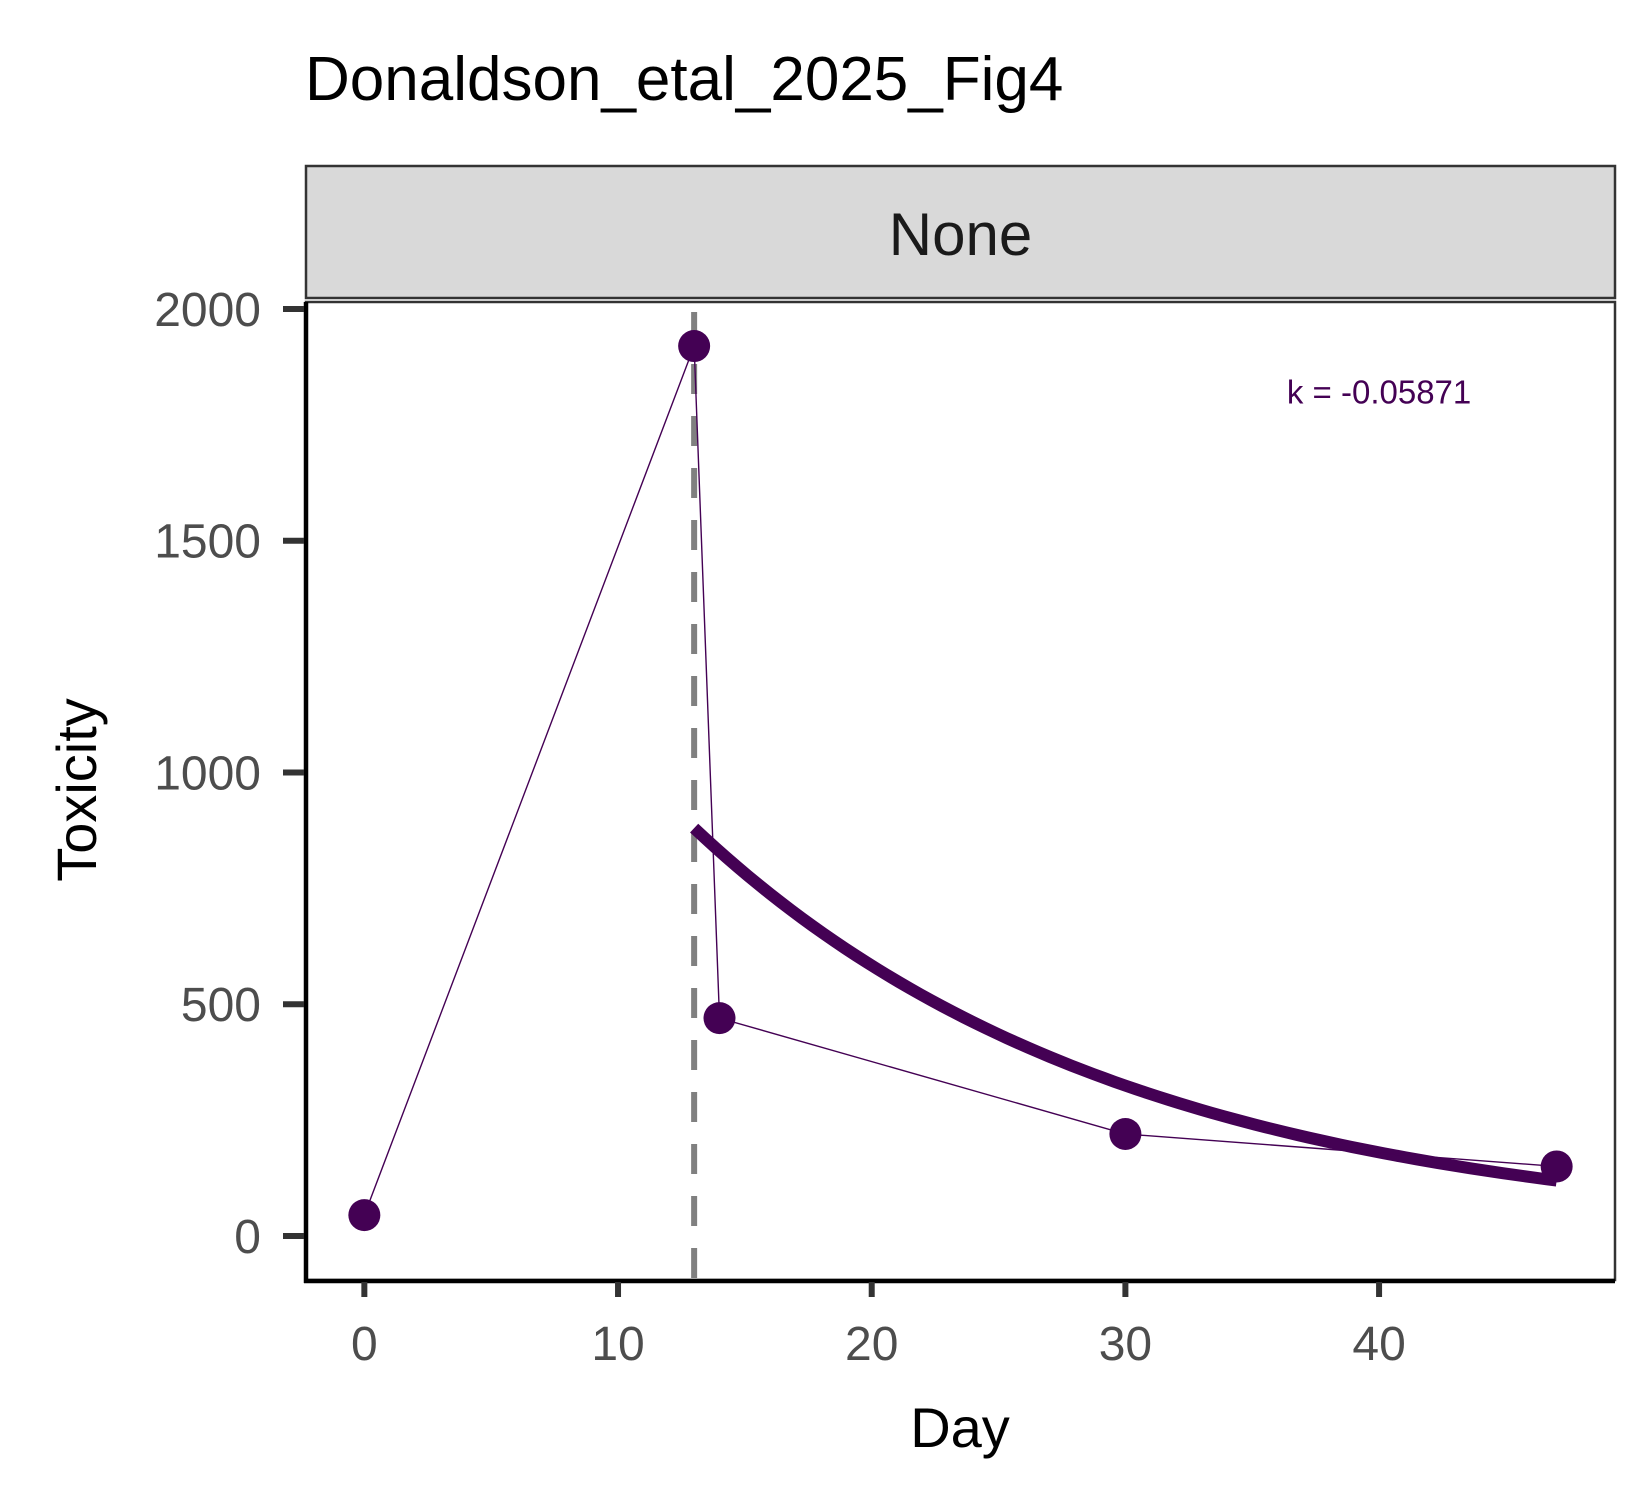 Image resolution: width=1650 pixels, height=1500 pixels. What do you see at coordinates (207, 310) in the screenshot?
I see `y-tick-label: 2000` at bounding box center [207, 310].